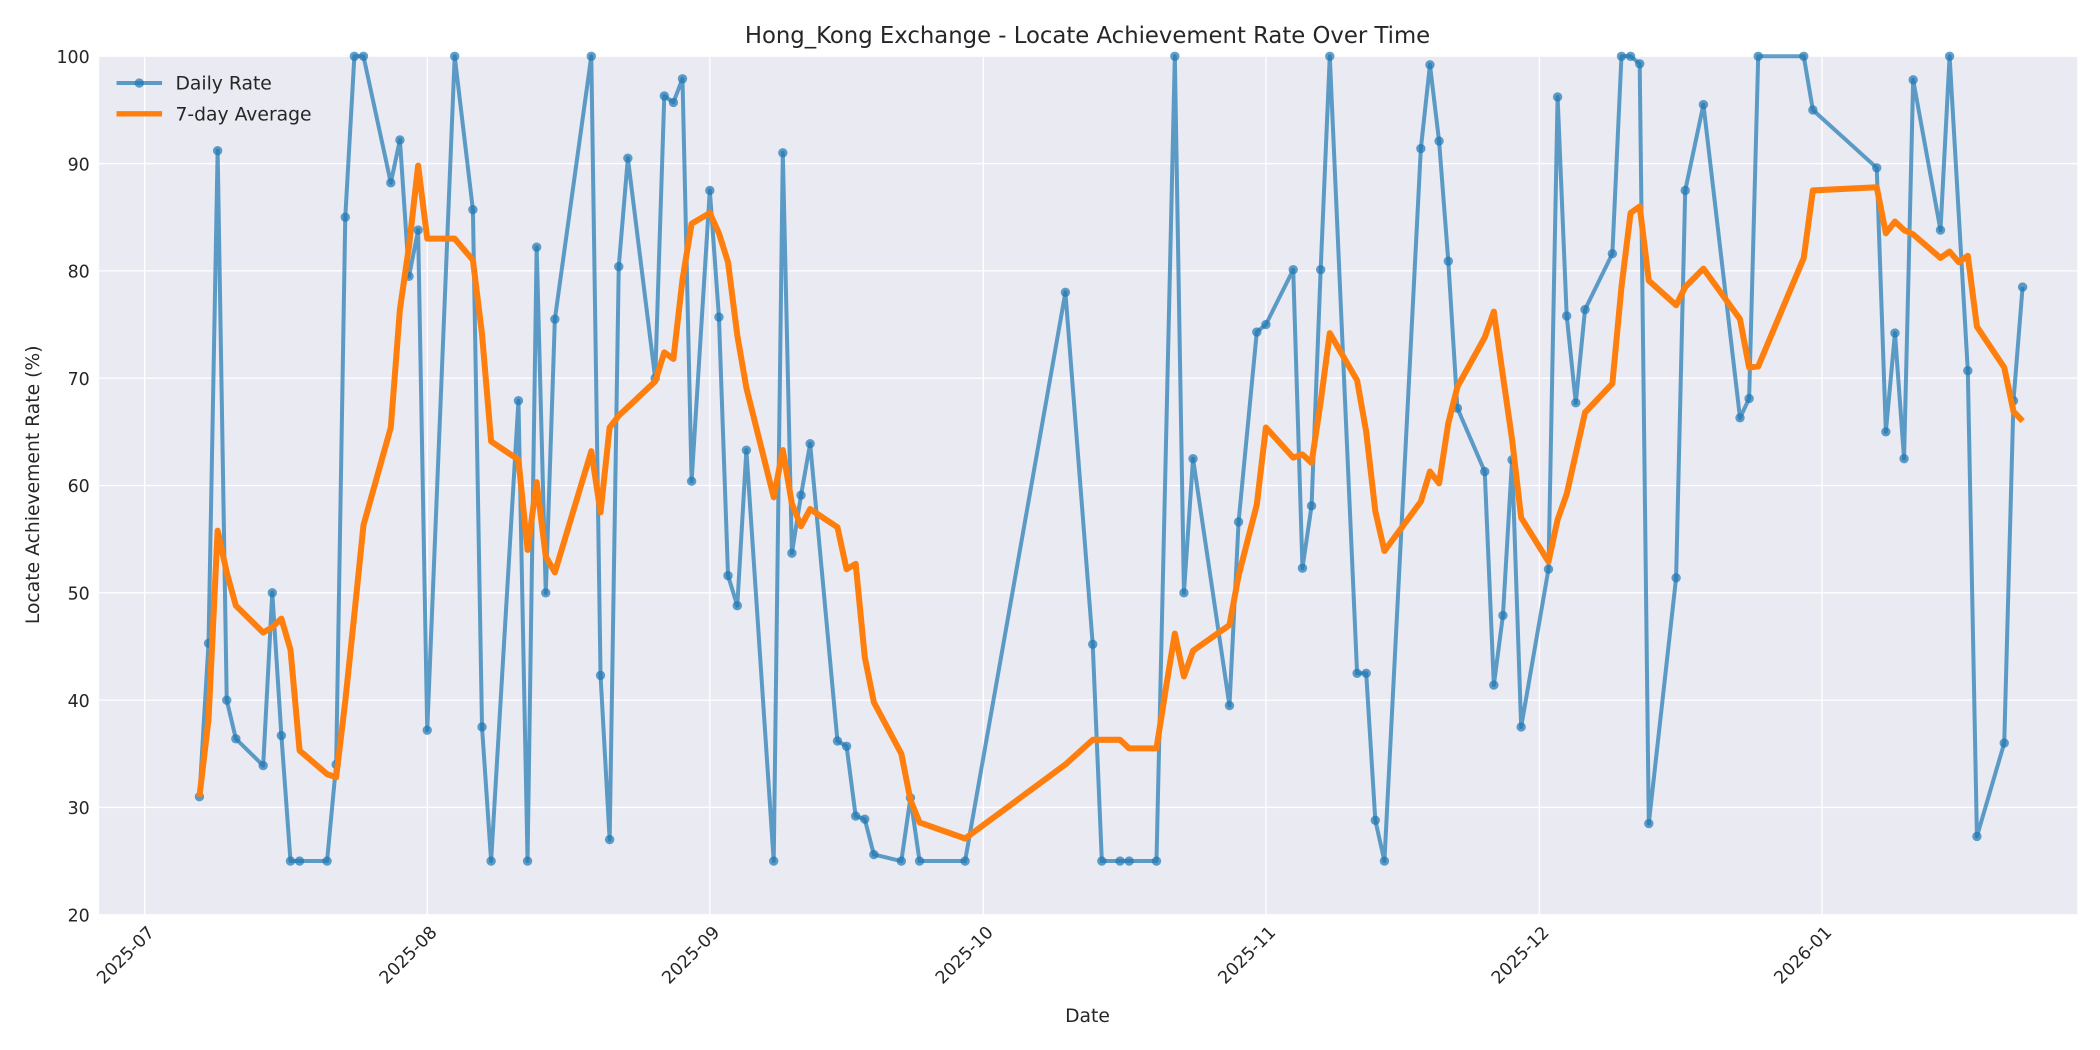 The width and height of the screenshot is (2100, 1050). I want to click on x-tick-label: 2025-12, so click(1521, 956).